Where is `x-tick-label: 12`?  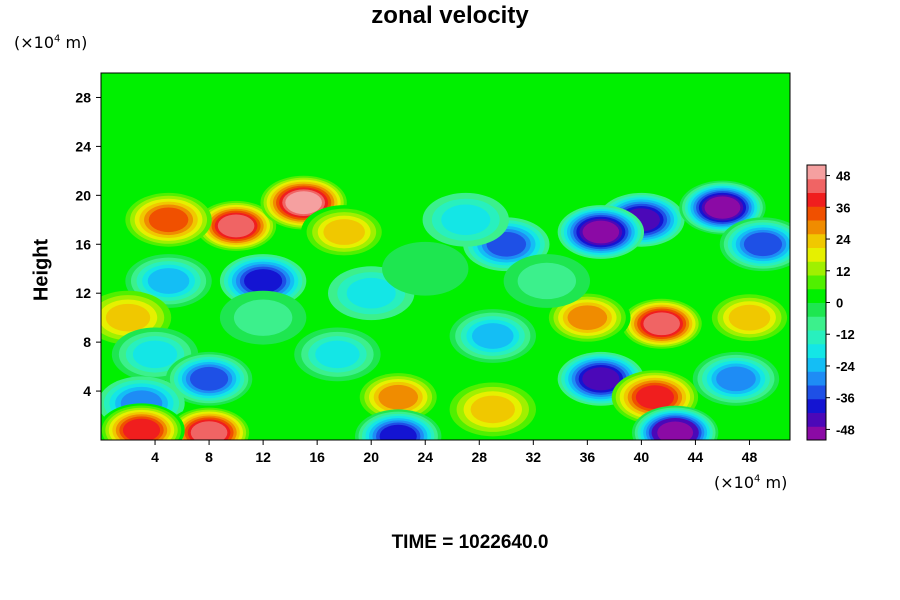 x-tick-label: 12 is located at coordinates (263, 457).